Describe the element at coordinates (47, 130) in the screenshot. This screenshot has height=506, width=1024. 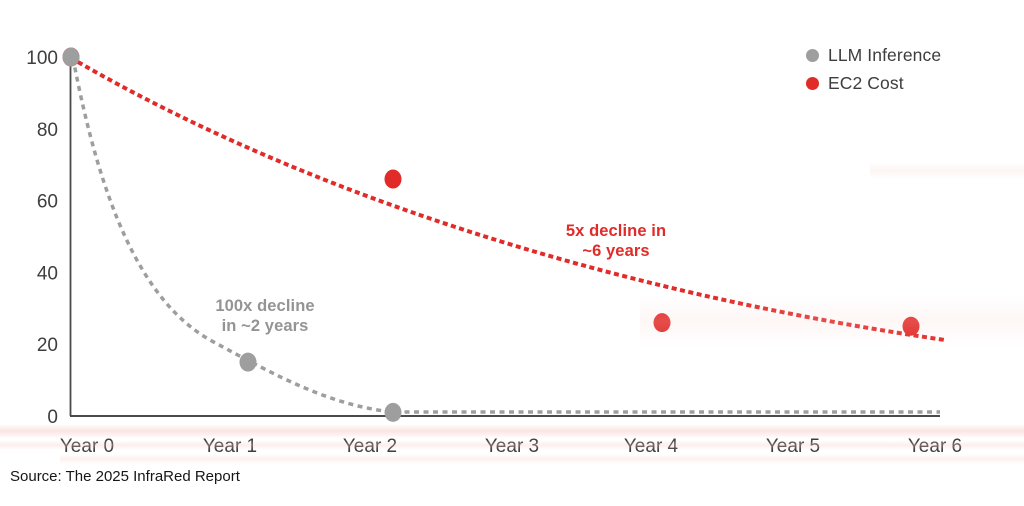
I see `y-tick-label: 80` at that location.